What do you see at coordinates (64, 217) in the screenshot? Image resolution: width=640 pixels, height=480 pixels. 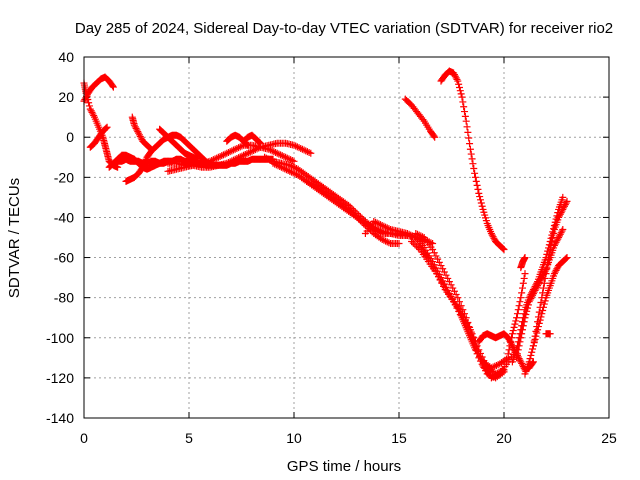 I see `y-tick-label: -40` at bounding box center [64, 217].